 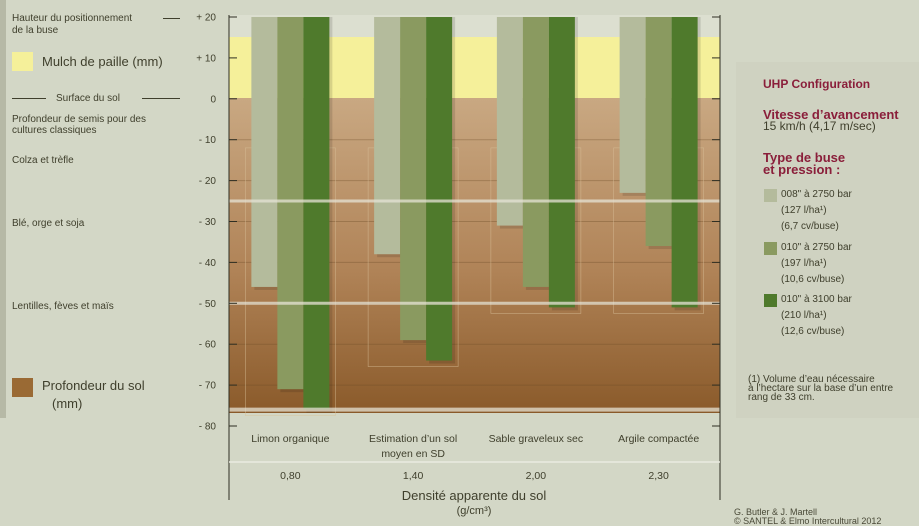 What do you see at coordinates (213, 99) in the screenshot?
I see `y-tick-label: 0` at bounding box center [213, 99].